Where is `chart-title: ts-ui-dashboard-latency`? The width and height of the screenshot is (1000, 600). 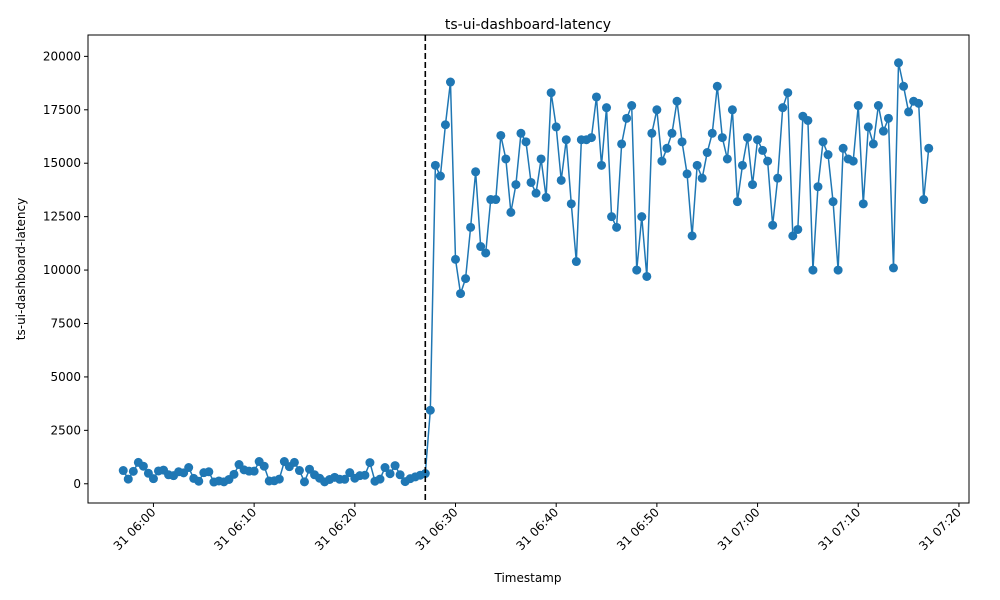
chart-title: ts-ui-dashboard-latency is located at coordinates (528, 25).